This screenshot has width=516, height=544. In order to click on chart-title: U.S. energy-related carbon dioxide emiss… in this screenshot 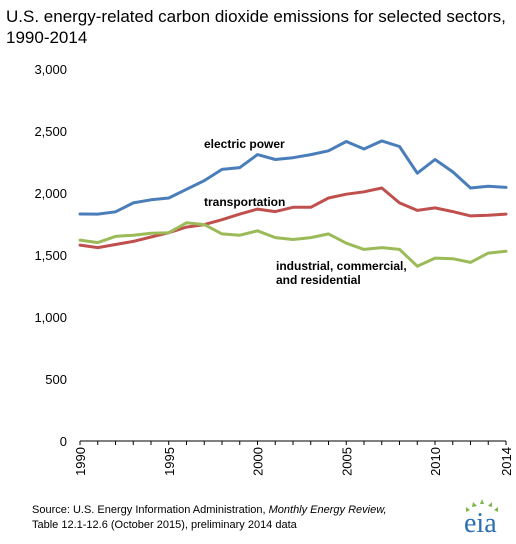, I will do `click(256, 27)`.